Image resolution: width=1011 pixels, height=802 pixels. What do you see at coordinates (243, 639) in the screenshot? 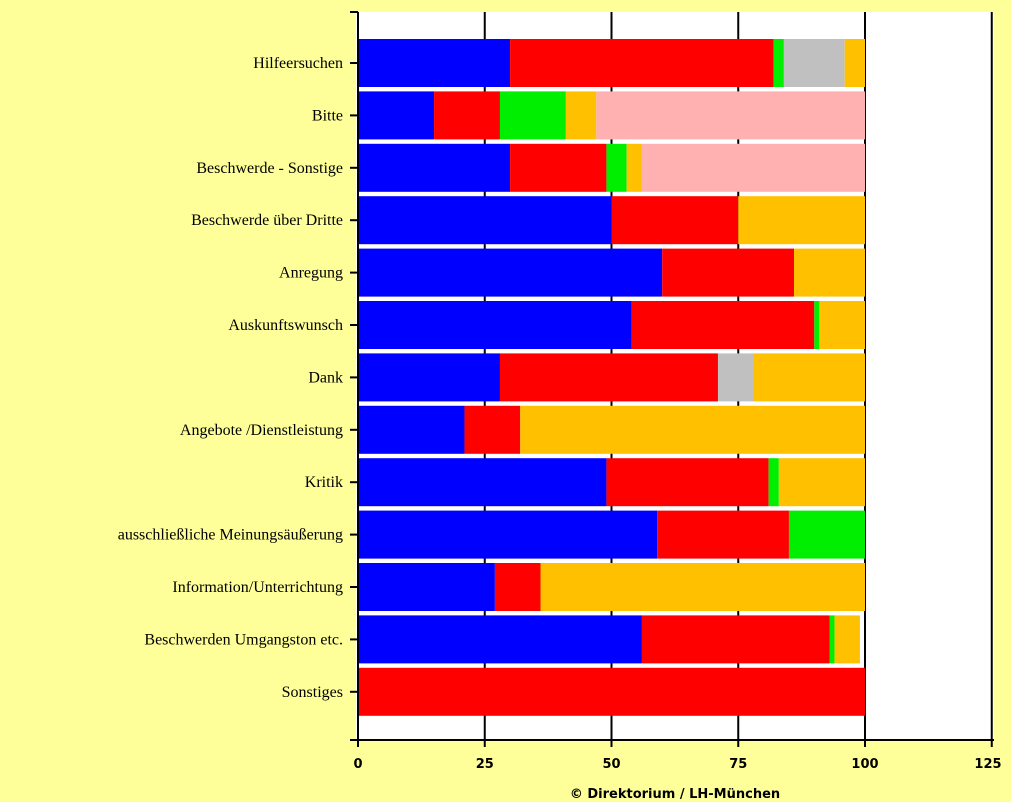
I see `category-label: Beschwerden Umgangston etc.` at bounding box center [243, 639].